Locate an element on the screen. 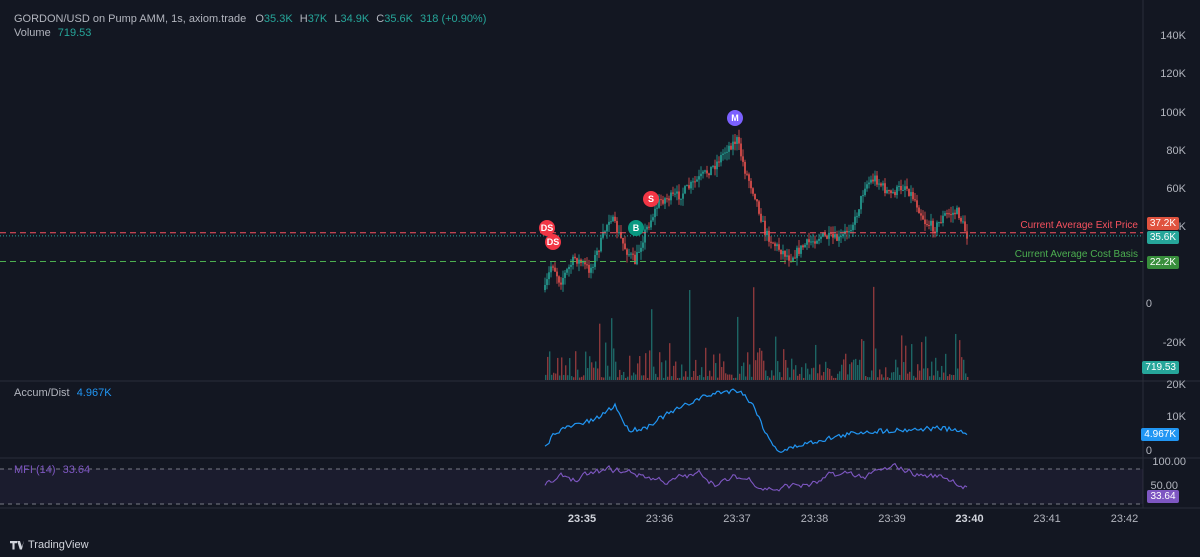 This screenshot has height=557, width=1200. mfi-legend: MFI (14) 33.64 is located at coordinates (52, 470).